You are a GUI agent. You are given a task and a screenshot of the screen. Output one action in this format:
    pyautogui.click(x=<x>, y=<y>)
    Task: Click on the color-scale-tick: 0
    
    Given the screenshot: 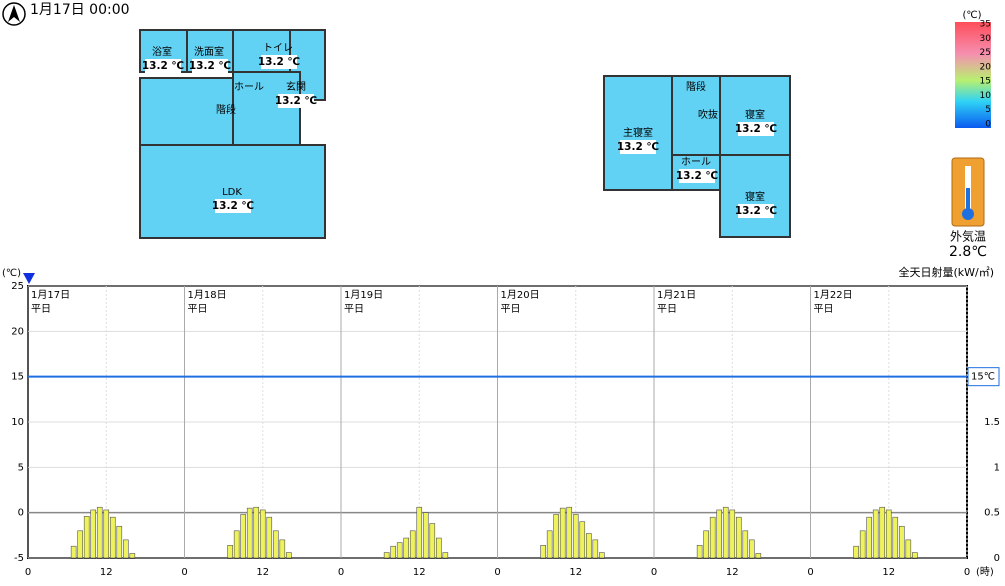 What is the action you would take?
    pyautogui.click(x=988, y=125)
    